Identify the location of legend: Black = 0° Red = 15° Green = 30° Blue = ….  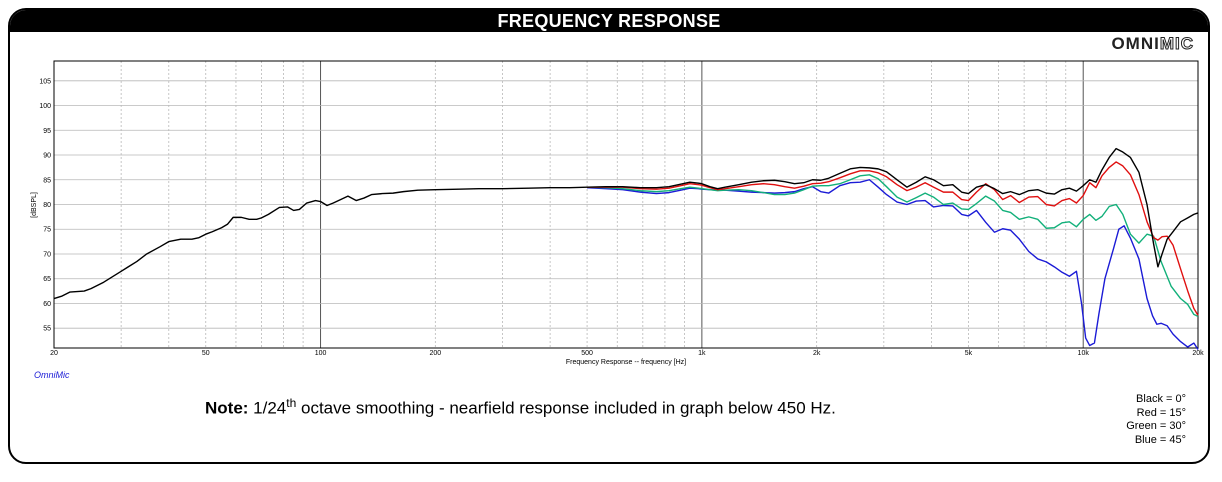
(1156, 420).